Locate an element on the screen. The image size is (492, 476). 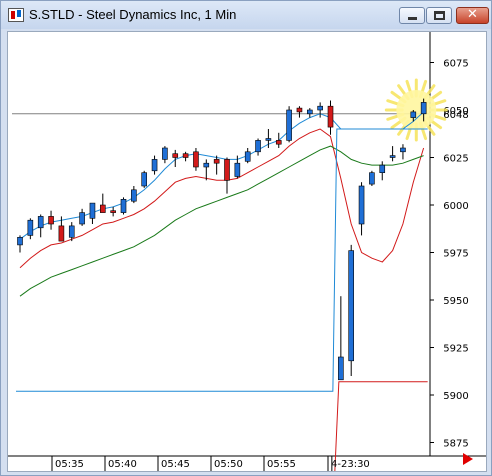
window-title: S.STLD - Steel Dynamics Inc, 1 Min is located at coordinates (133, 14).